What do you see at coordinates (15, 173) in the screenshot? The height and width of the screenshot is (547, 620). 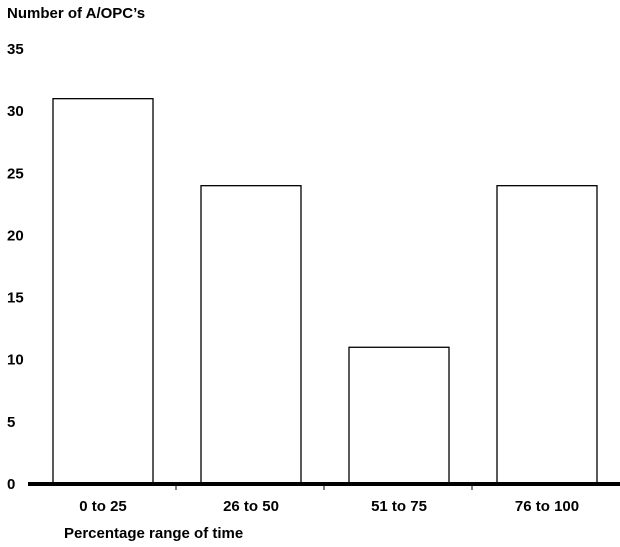 I see `y-tick-label: 25` at bounding box center [15, 173].